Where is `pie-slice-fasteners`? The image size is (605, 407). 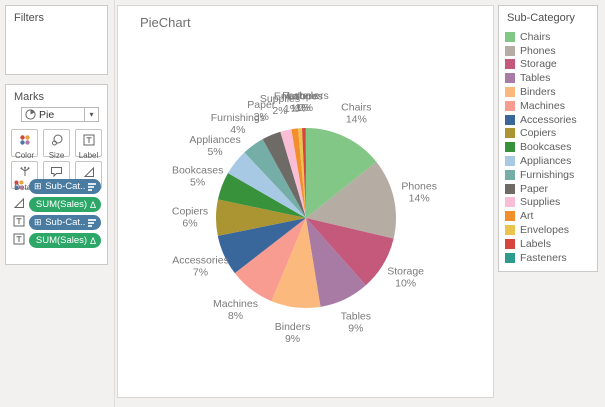
pie-slice-fasteners is located at coordinates (305, 173).